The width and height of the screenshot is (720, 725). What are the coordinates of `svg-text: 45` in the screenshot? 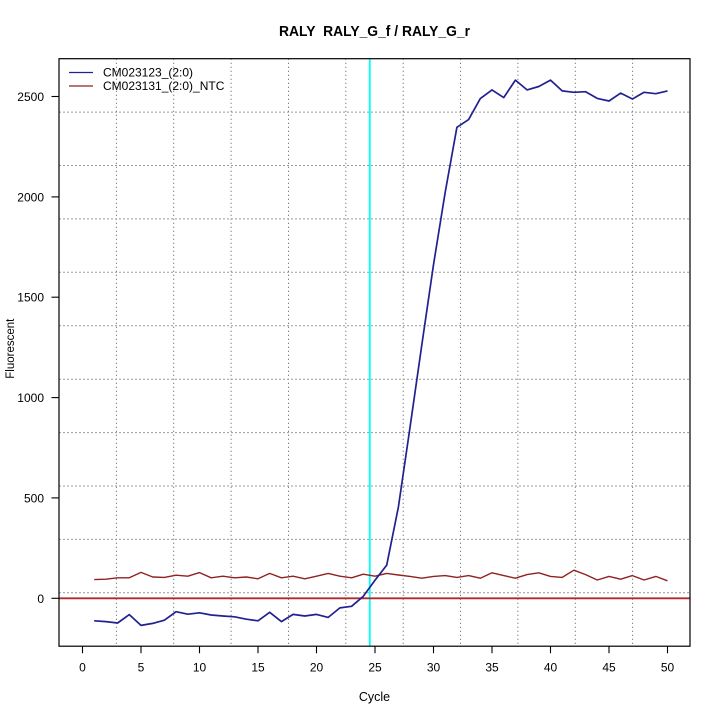 It's located at (609, 668).